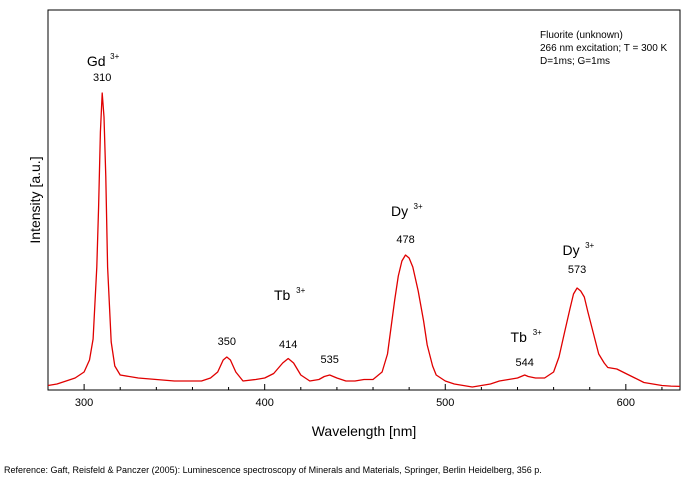 The width and height of the screenshot is (700, 484). I want to click on peak-label: 544, so click(525, 363).